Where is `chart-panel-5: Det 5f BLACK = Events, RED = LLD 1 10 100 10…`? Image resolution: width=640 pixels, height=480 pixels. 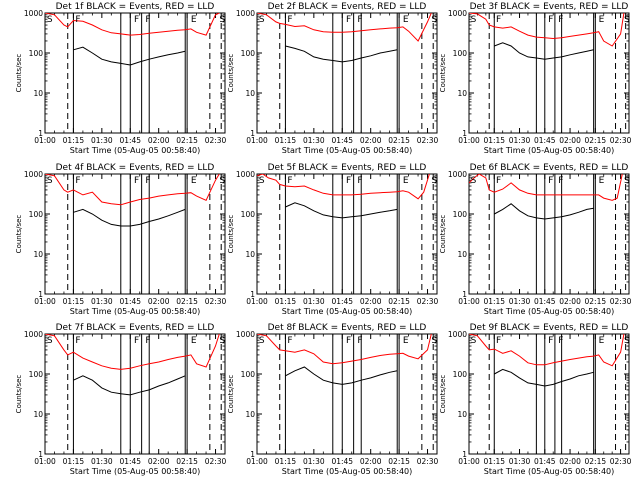 chart-panel-5: Det 5f BLACK = Events, RED = LLD 1 10 100 10… is located at coordinates (333, 239).